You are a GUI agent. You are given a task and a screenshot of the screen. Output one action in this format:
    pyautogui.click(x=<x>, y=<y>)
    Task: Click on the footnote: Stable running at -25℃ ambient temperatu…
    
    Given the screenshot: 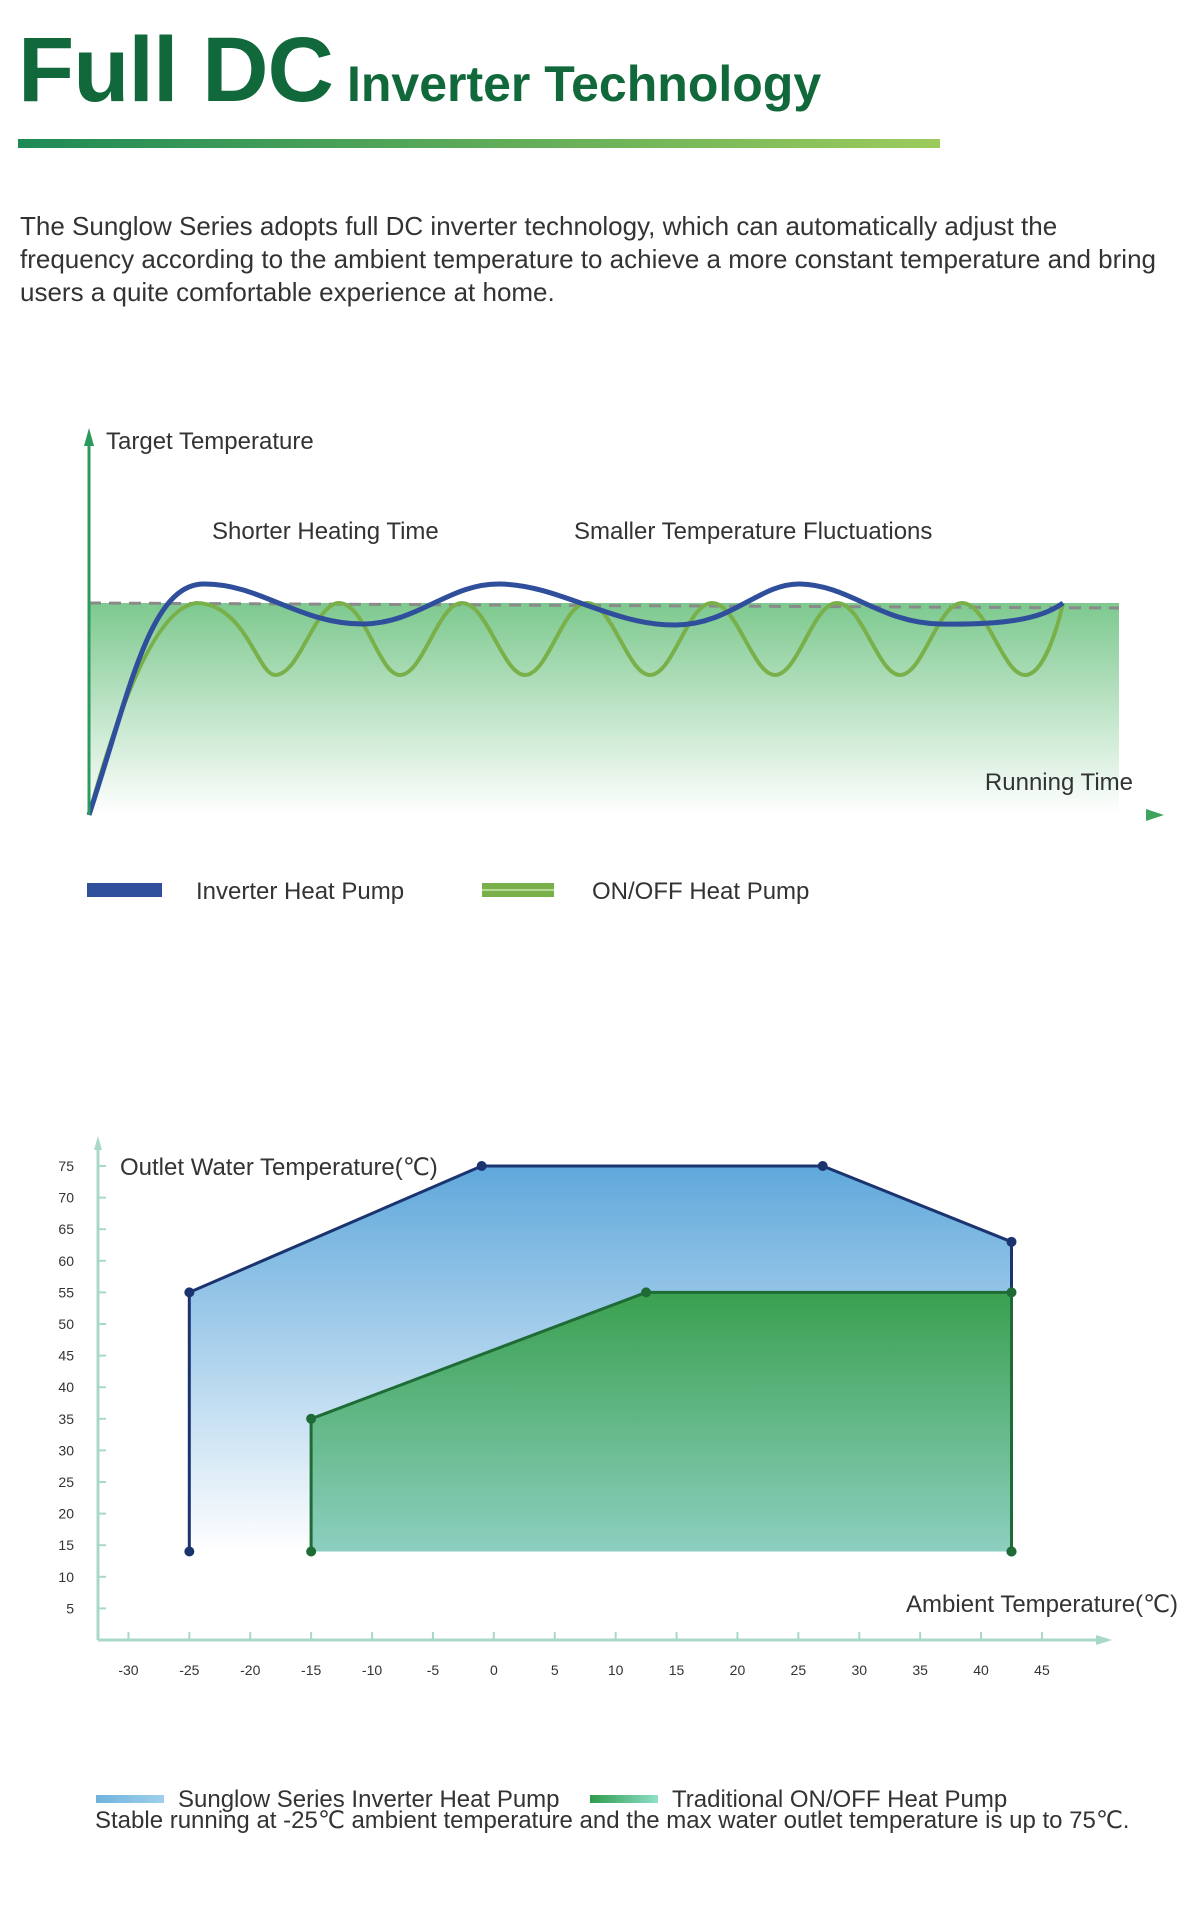 What is the action you would take?
    pyautogui.click(x=612, y=1820)
    